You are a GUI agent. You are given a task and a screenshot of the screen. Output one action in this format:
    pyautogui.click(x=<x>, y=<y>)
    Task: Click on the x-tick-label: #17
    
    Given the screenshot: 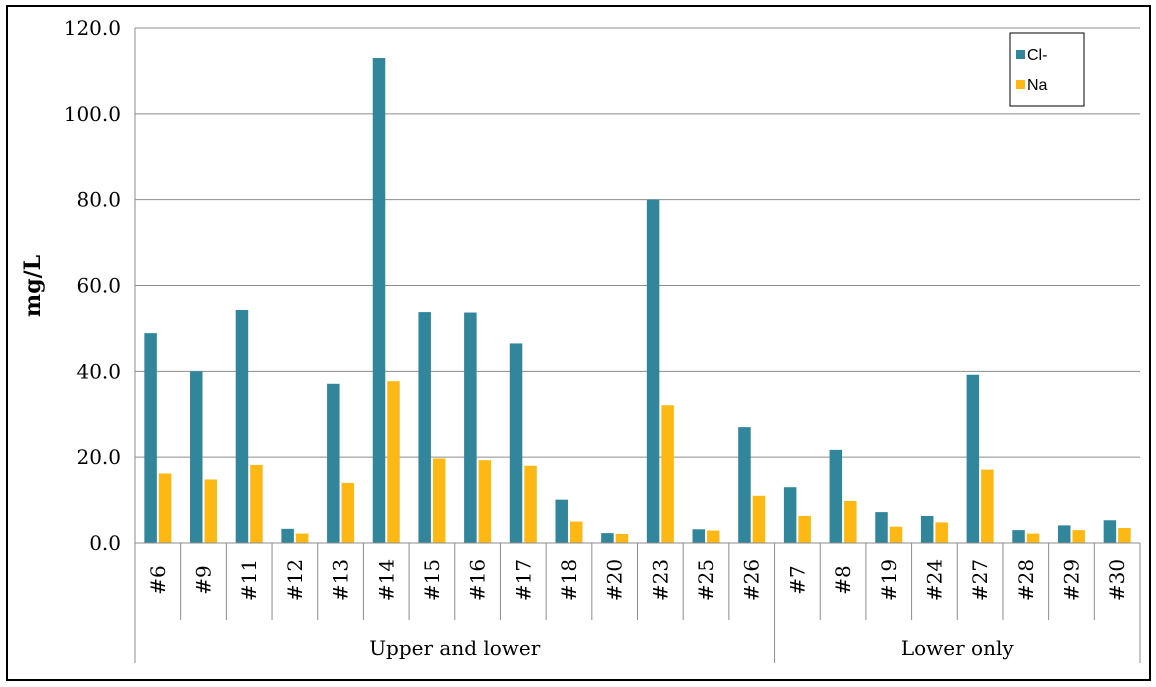 What is the action you would take?
    pyautogui.click(x=523, y=580)
    